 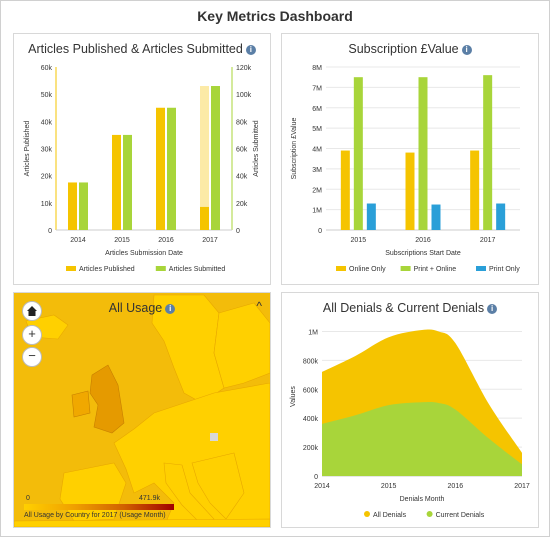 I want to click on legend-label: All Denials, so click(x=390, y=515).